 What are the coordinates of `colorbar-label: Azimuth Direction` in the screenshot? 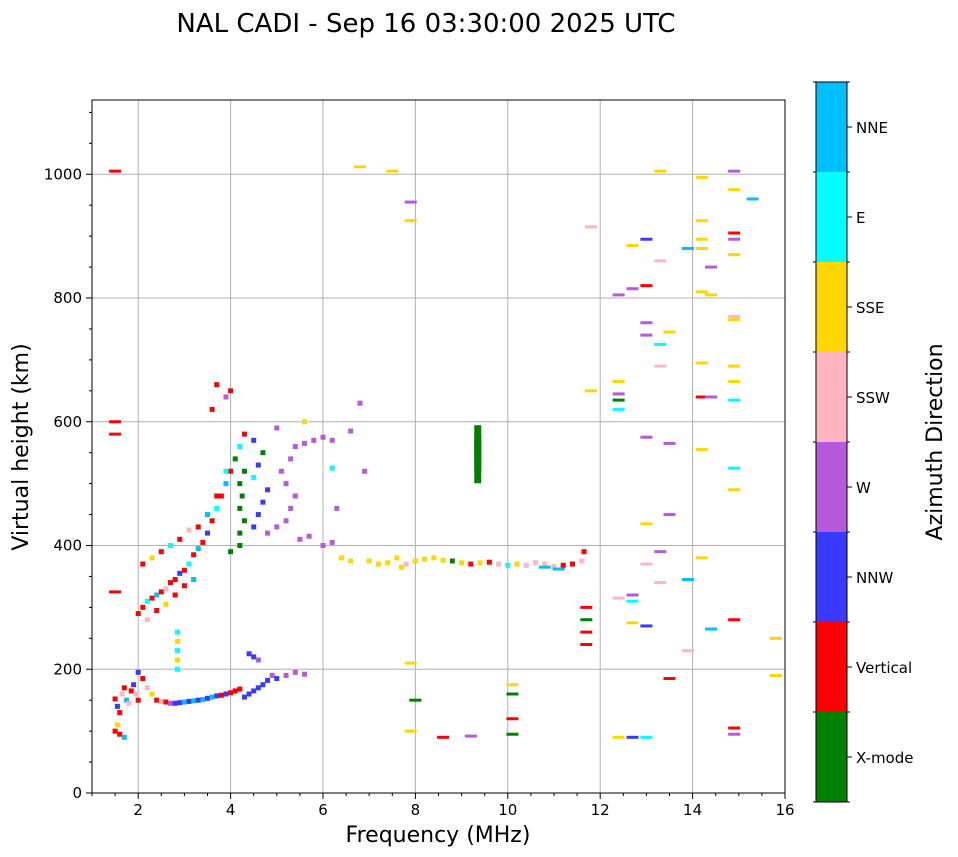 It's located at (935, 441).